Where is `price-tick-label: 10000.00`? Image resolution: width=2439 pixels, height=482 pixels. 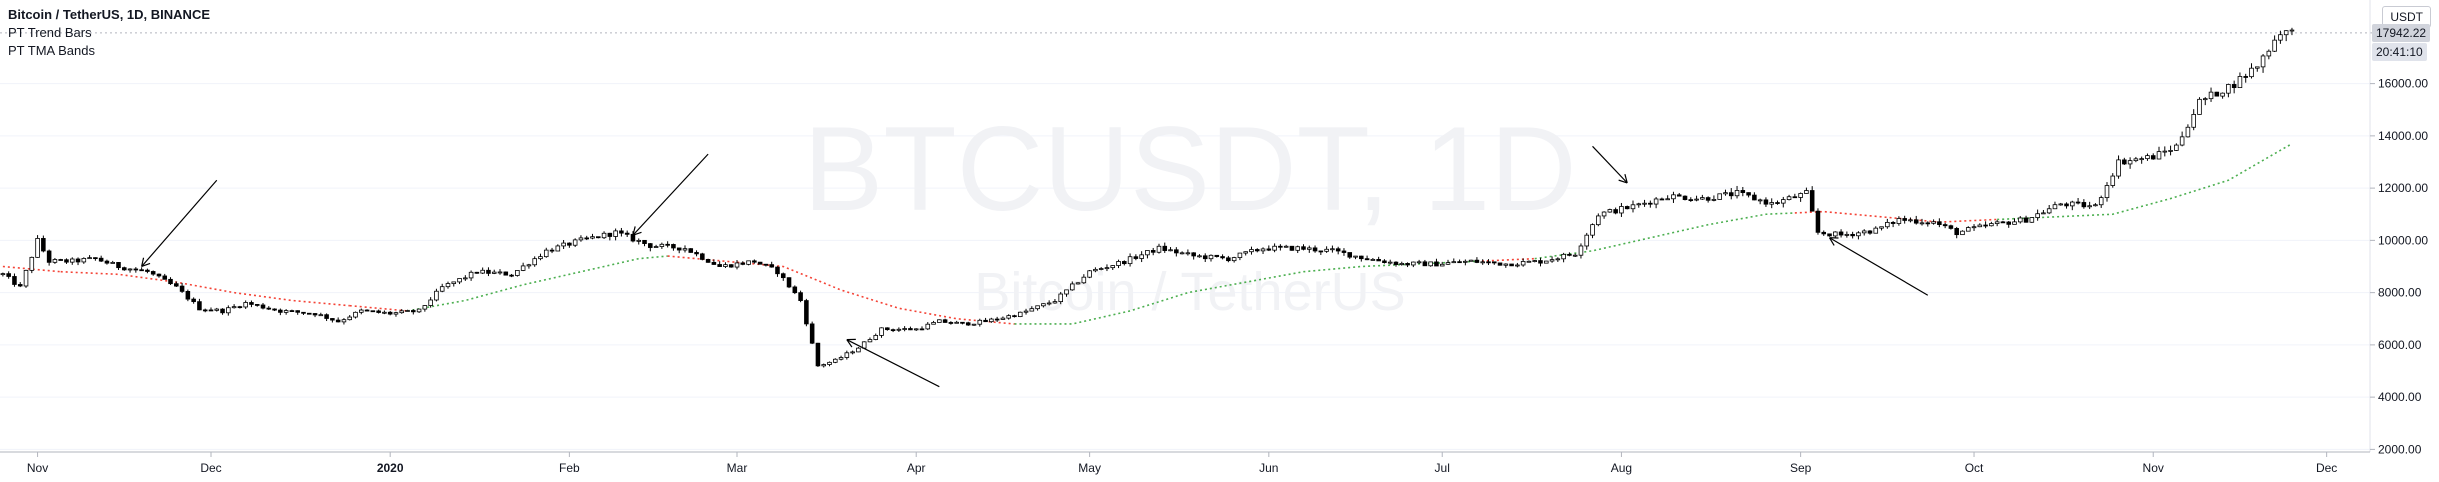
price-tick-label: 10000.00 is located at coordinates (2403, 240).